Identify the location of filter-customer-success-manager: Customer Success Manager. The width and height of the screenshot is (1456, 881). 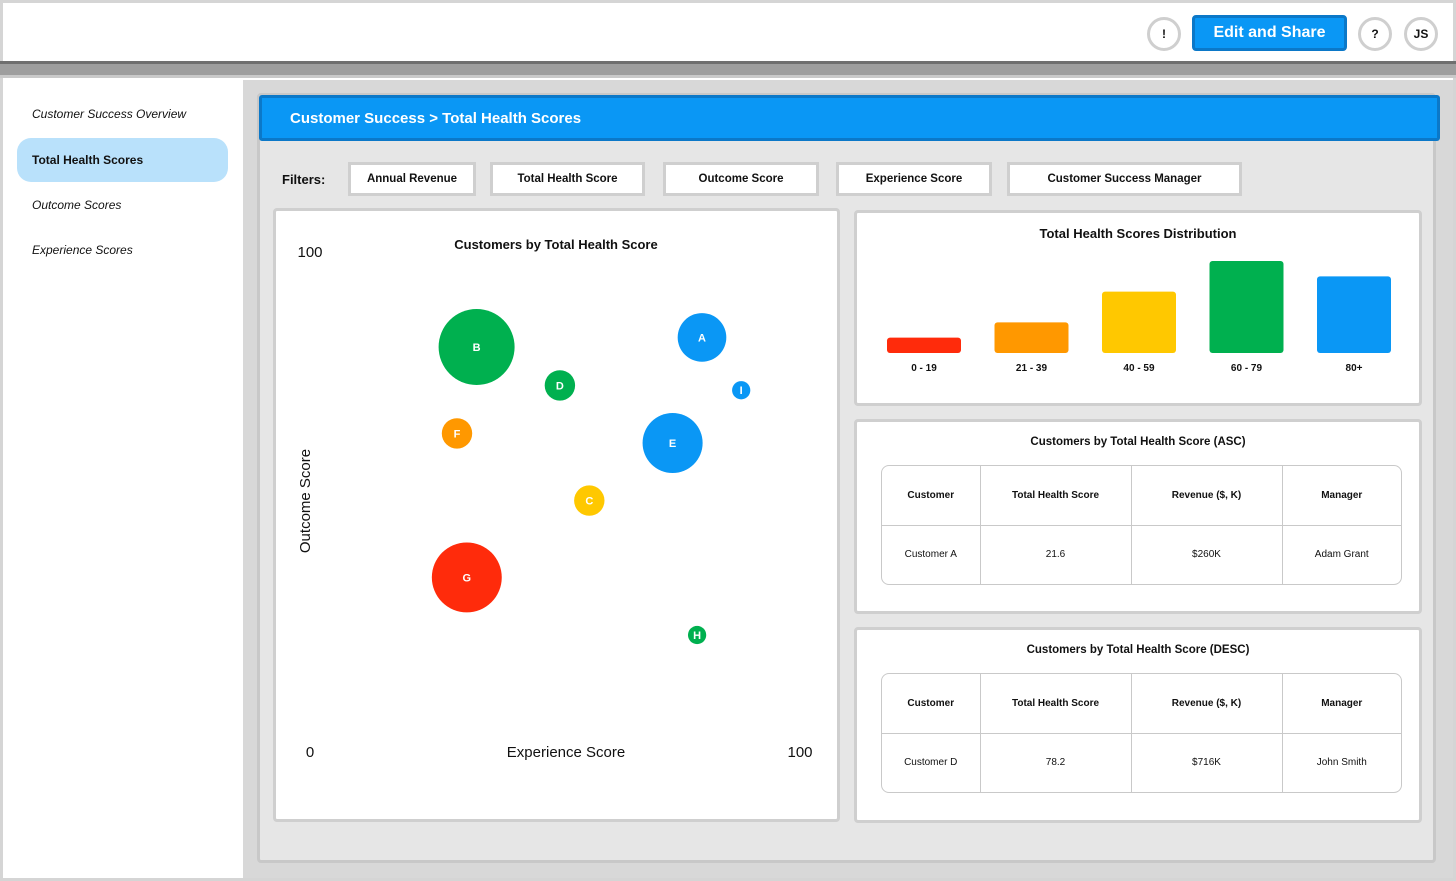
(1124, 179).